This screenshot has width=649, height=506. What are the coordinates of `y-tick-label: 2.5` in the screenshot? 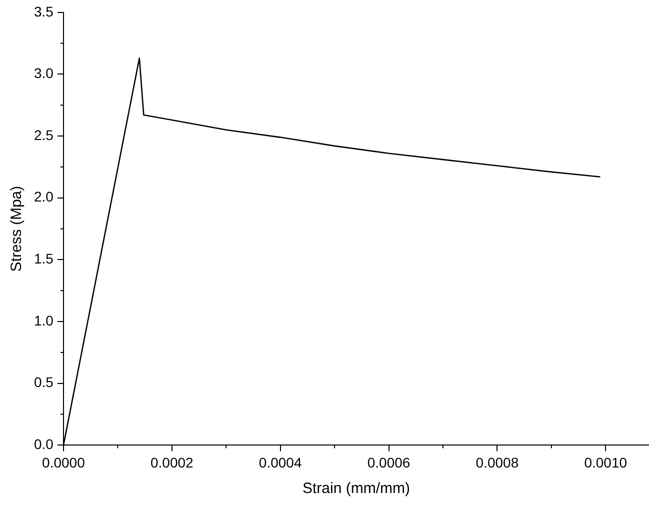 It's located at (44, 134).